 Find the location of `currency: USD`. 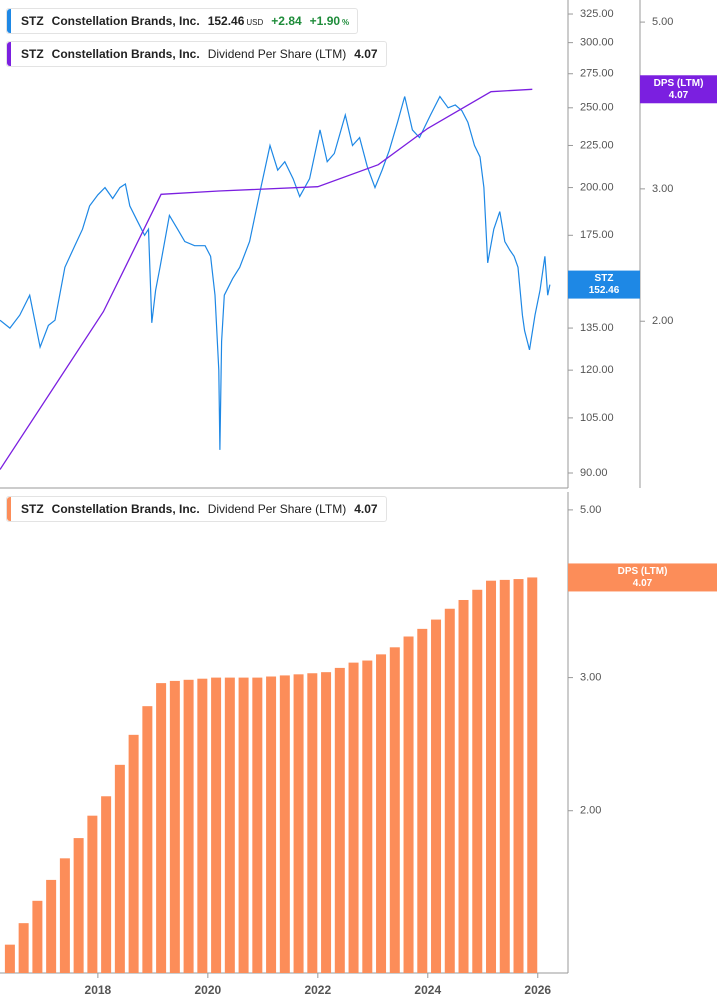

currency: USD is located at coordinates (255, 22).